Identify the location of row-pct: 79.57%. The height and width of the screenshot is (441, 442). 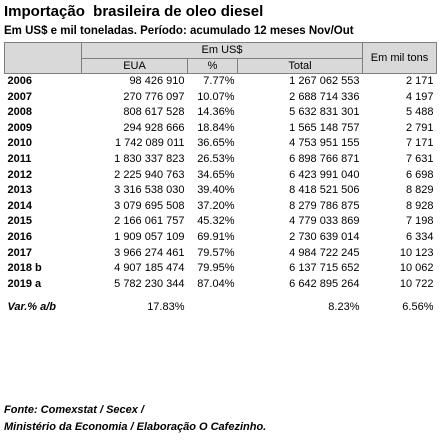
(216, 252).